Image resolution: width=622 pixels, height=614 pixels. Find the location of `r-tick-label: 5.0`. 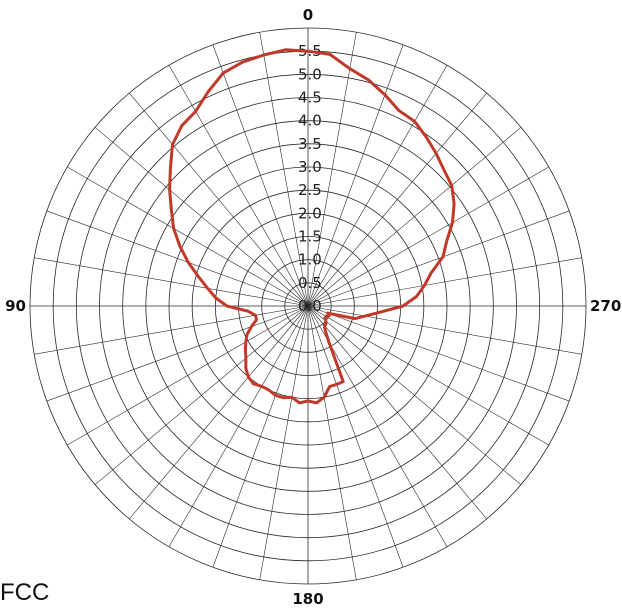

r-tick-label: 5.0 is located at coordinates (310, 74).